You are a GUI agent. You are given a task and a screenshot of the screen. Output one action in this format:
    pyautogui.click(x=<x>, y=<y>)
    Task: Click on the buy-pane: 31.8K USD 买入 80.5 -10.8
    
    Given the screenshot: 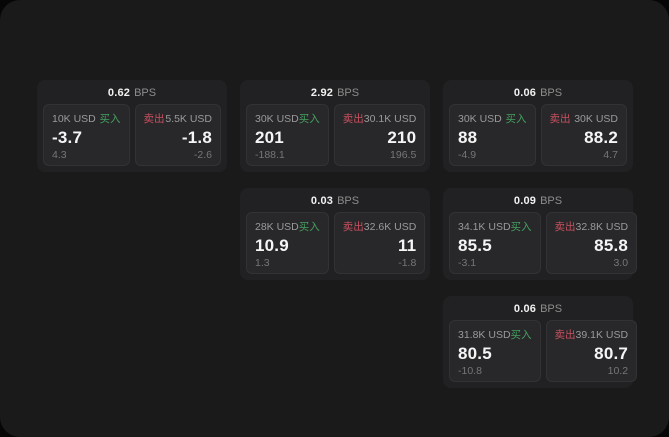 What is the action you would take?
    pyautogui.click(x=495, y=351)
    